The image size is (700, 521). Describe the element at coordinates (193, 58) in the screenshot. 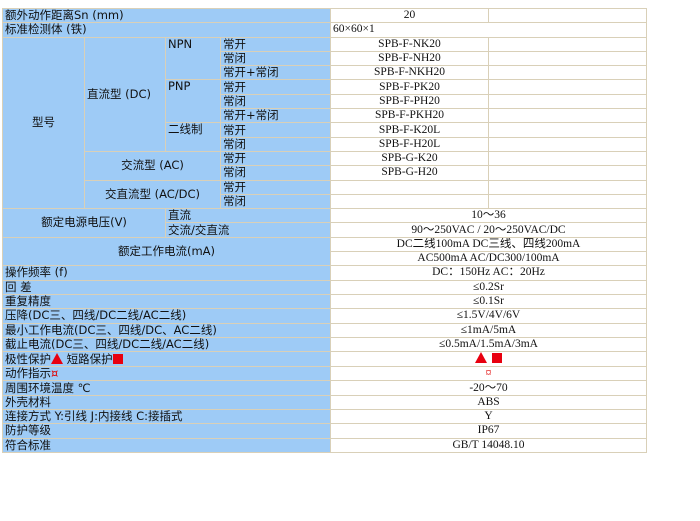

I see `npn-label: NPN` at that location.